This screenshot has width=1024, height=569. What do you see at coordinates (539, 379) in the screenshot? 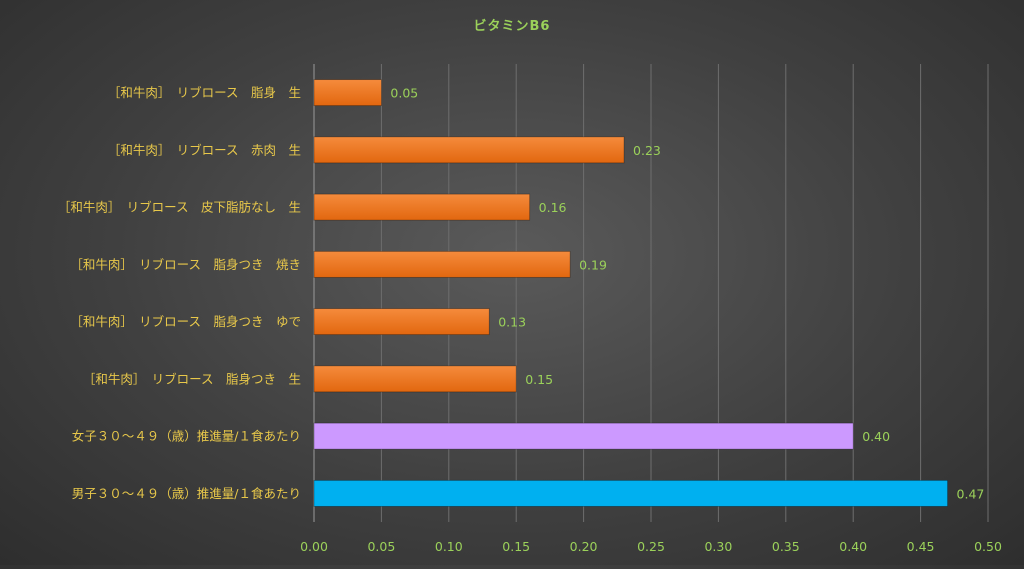
I see `data-label: 0.15` at bounding box center [539, 379].